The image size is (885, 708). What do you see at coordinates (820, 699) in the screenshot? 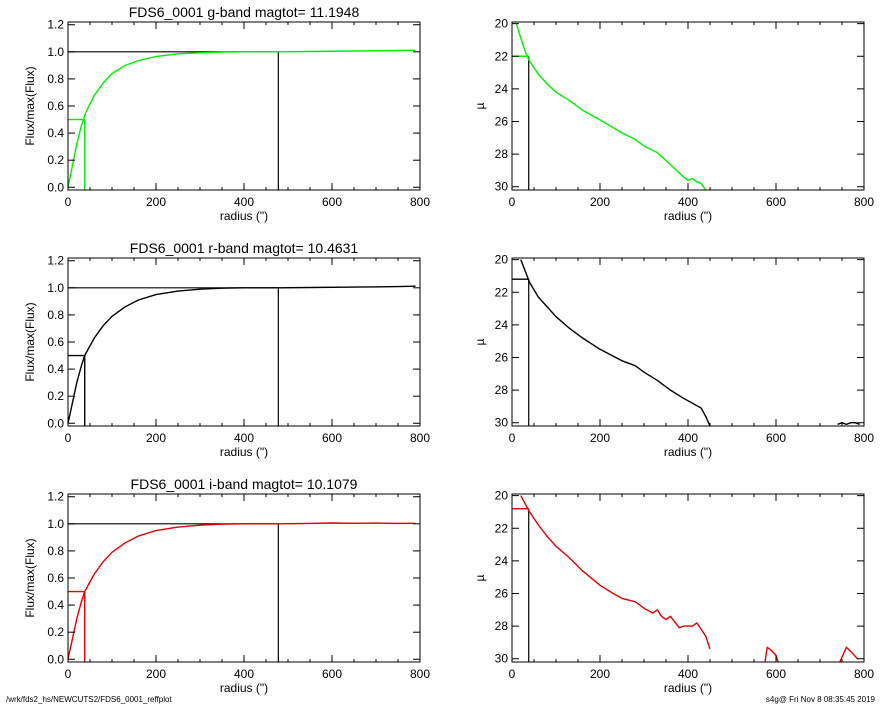
I see `footer-stamp: s4g@ Fri Nov 8 08:35:45 2019` at bounding box center [820, 699].